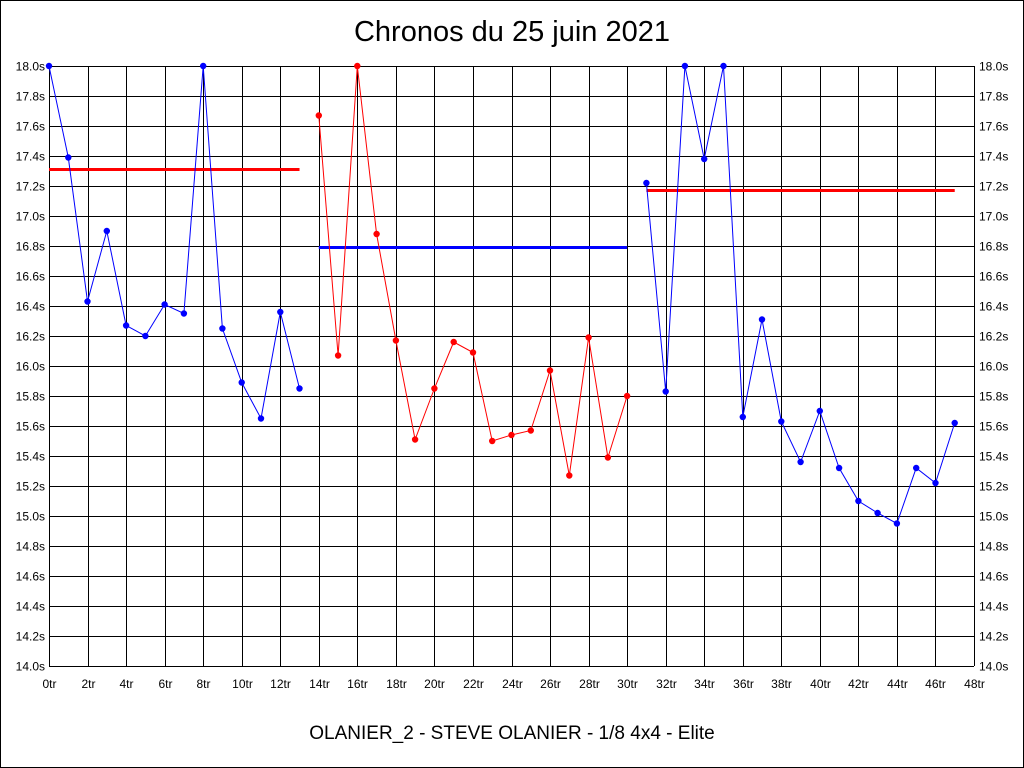 This screenshot has height=768, width=1024. What do you see at coordinates (30, 187) in the screenshot?
I see `y-tick-label-left: 17.2s` at bounding box center [30, 187].